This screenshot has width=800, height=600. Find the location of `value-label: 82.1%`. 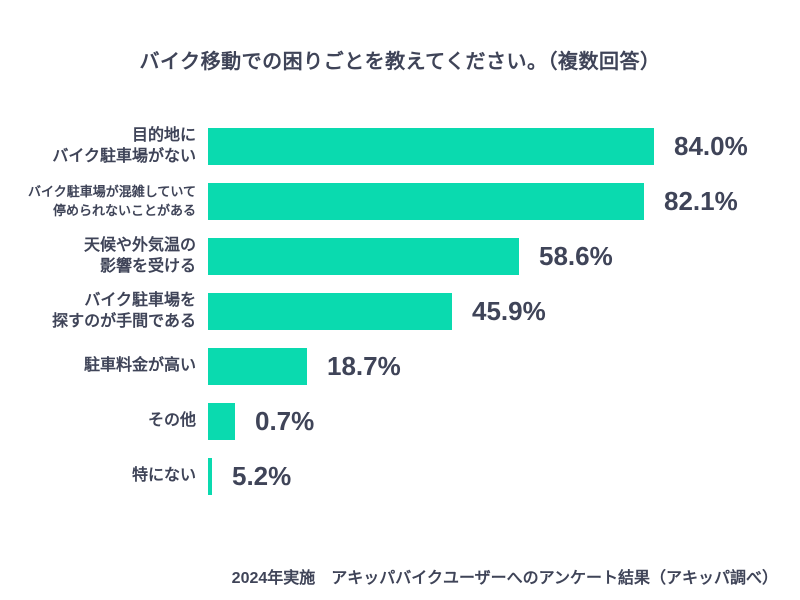

value-label: 82.1% is located at coordinates (701, 201).